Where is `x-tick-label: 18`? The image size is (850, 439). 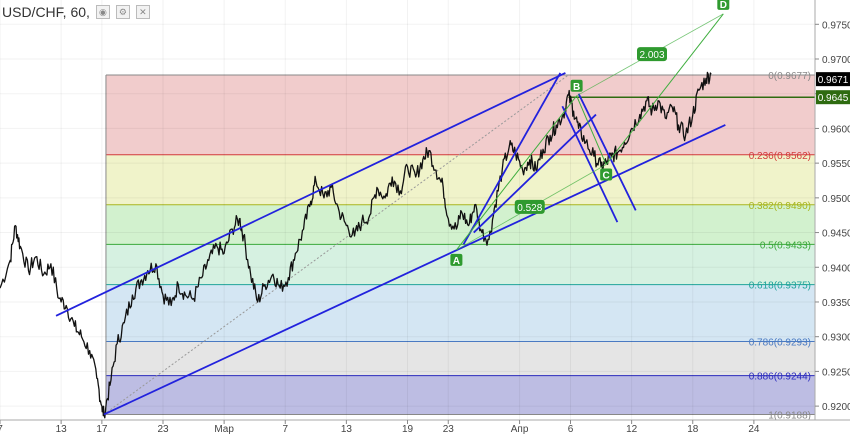 x-tick-label: 18 is located at coordinates (693, 429).